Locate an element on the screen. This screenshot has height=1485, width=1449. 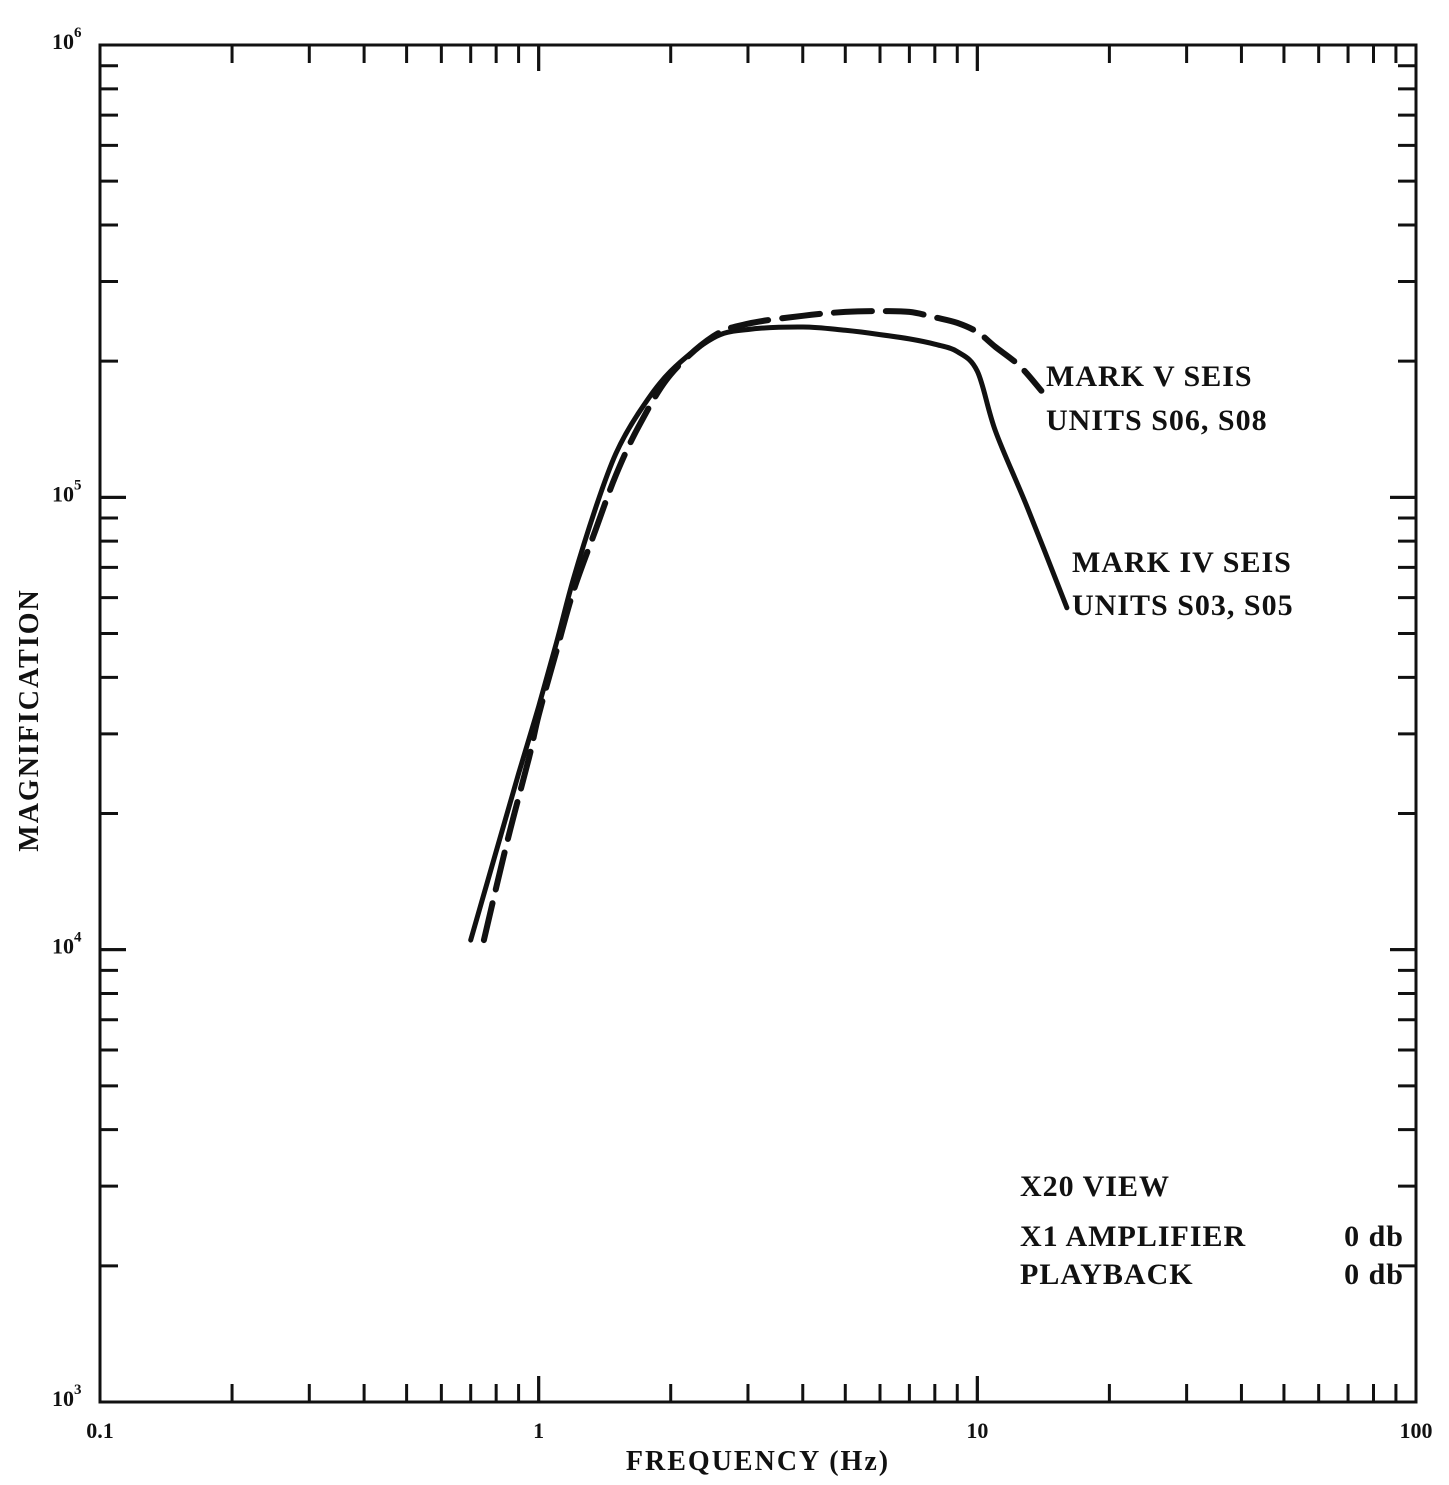
mark-v-label-line1: MARK V SEIS is located at coordinates (1149, 376).